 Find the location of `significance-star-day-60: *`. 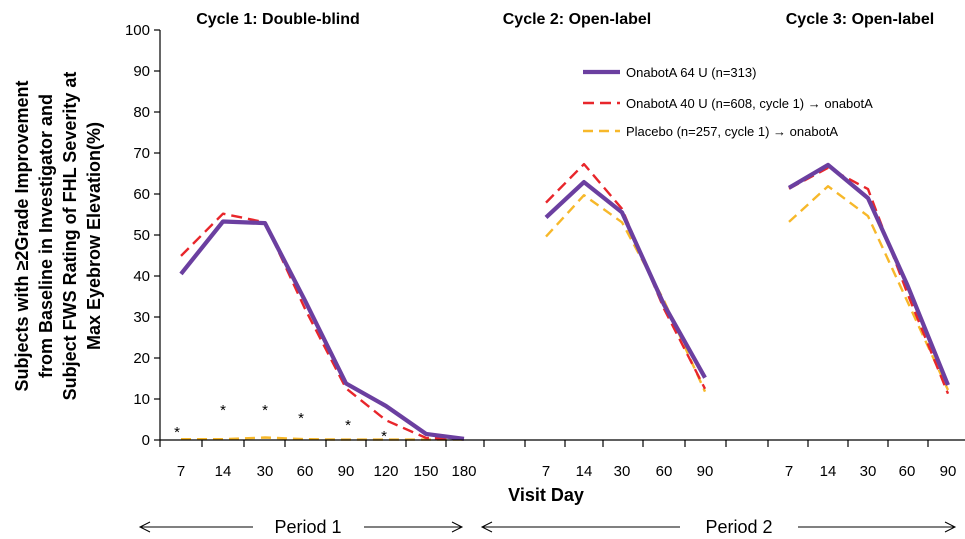

significance-star-day-60: * is located at coordinates (301, 418).